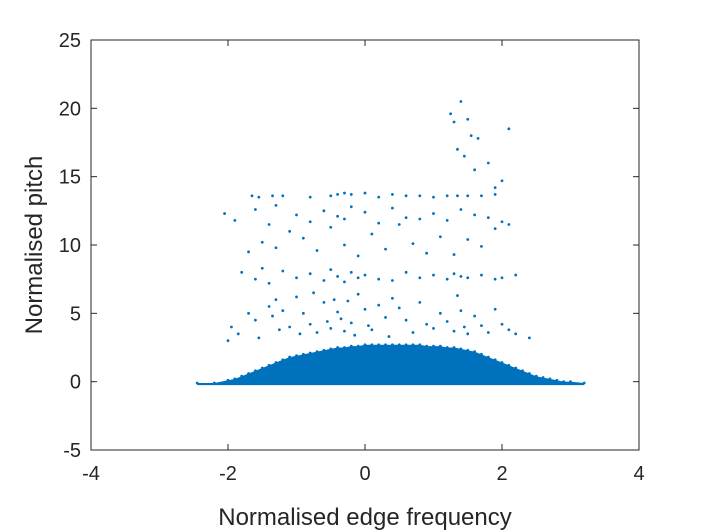 This screenshot has height=532, width=709. I want to click on x-tick-label: 0, so click(364, 474).